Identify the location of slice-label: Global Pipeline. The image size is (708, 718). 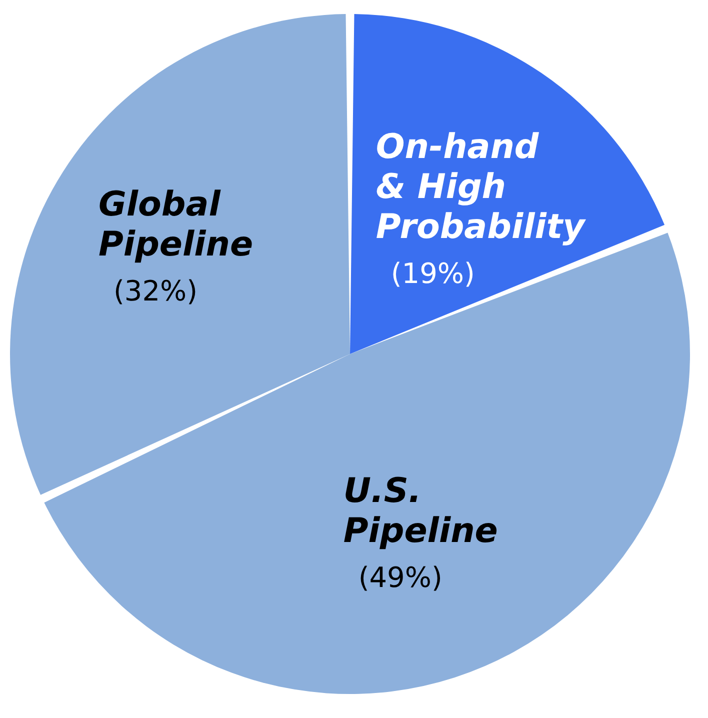
(176, 224).